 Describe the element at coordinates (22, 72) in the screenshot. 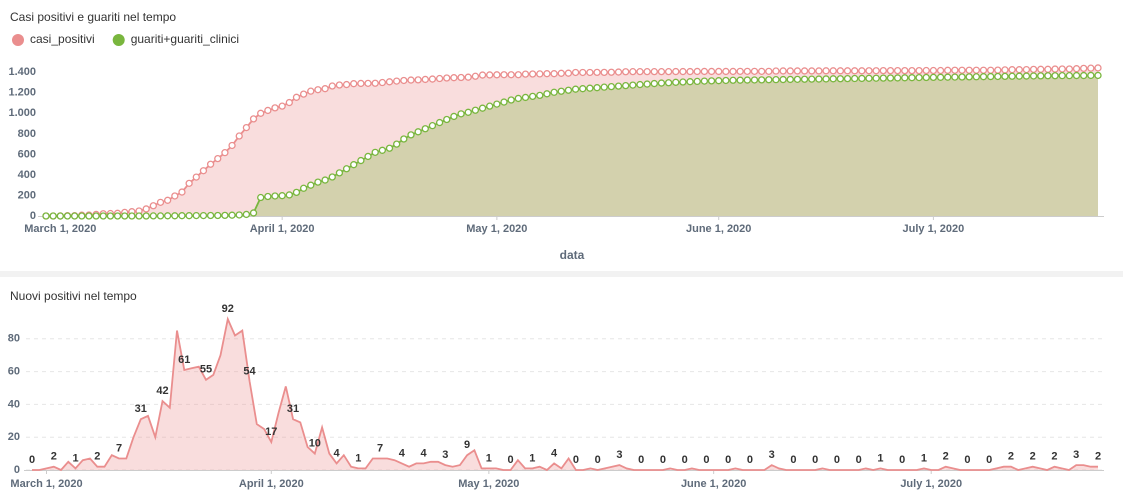

I see `y-tick-label: 1.400` at that location.